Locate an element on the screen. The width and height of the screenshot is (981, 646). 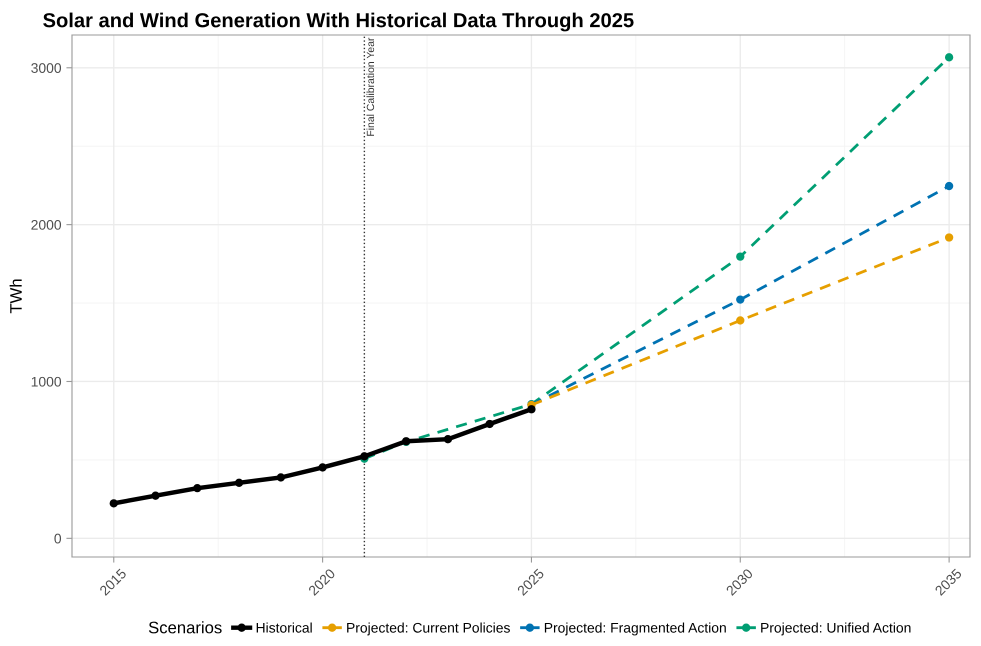
y-axis-title: TWh is located at coordinates (16, 296).